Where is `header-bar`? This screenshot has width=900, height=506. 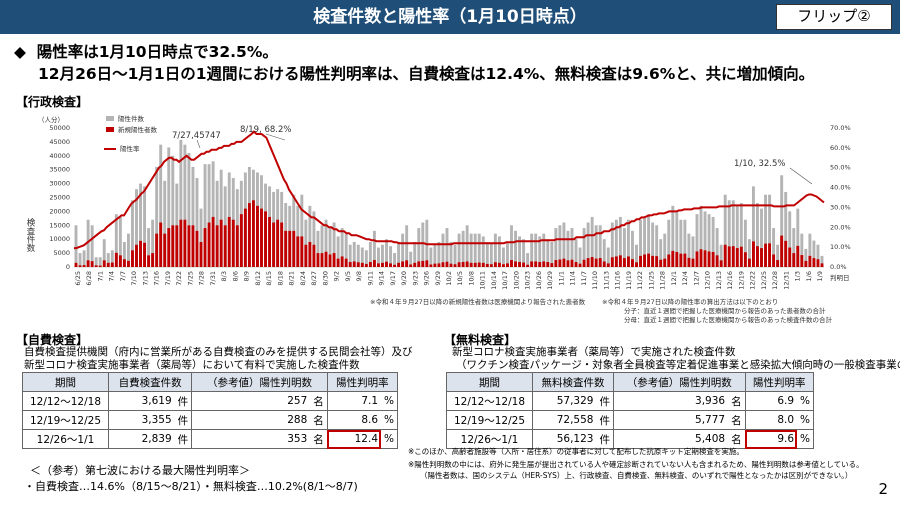 header-bar is located at coordinates (450, 17).